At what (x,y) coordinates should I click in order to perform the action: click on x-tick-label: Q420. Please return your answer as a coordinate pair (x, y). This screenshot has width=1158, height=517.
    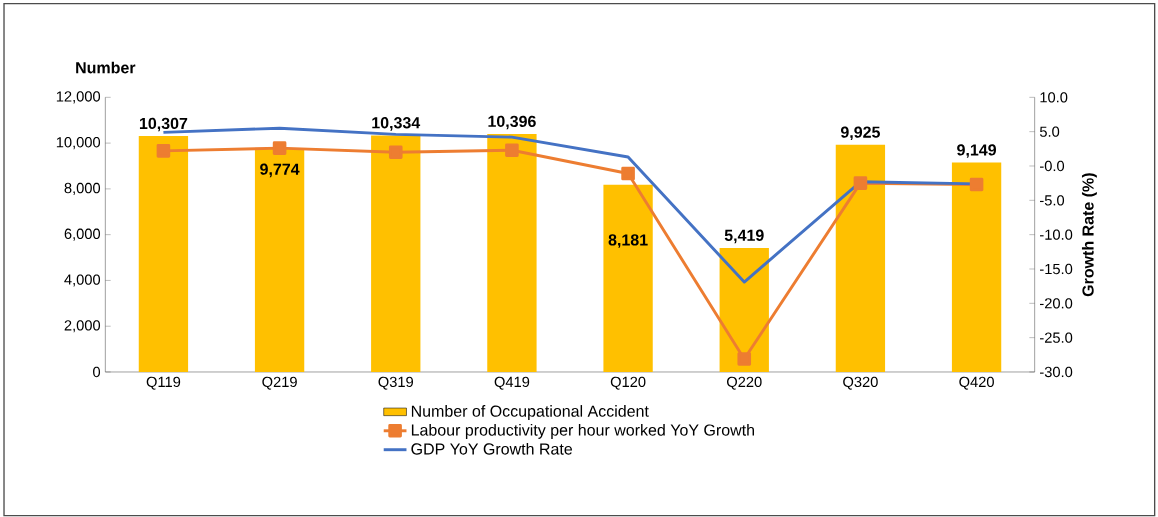
    Looking at the image, I should click on (976, 383).